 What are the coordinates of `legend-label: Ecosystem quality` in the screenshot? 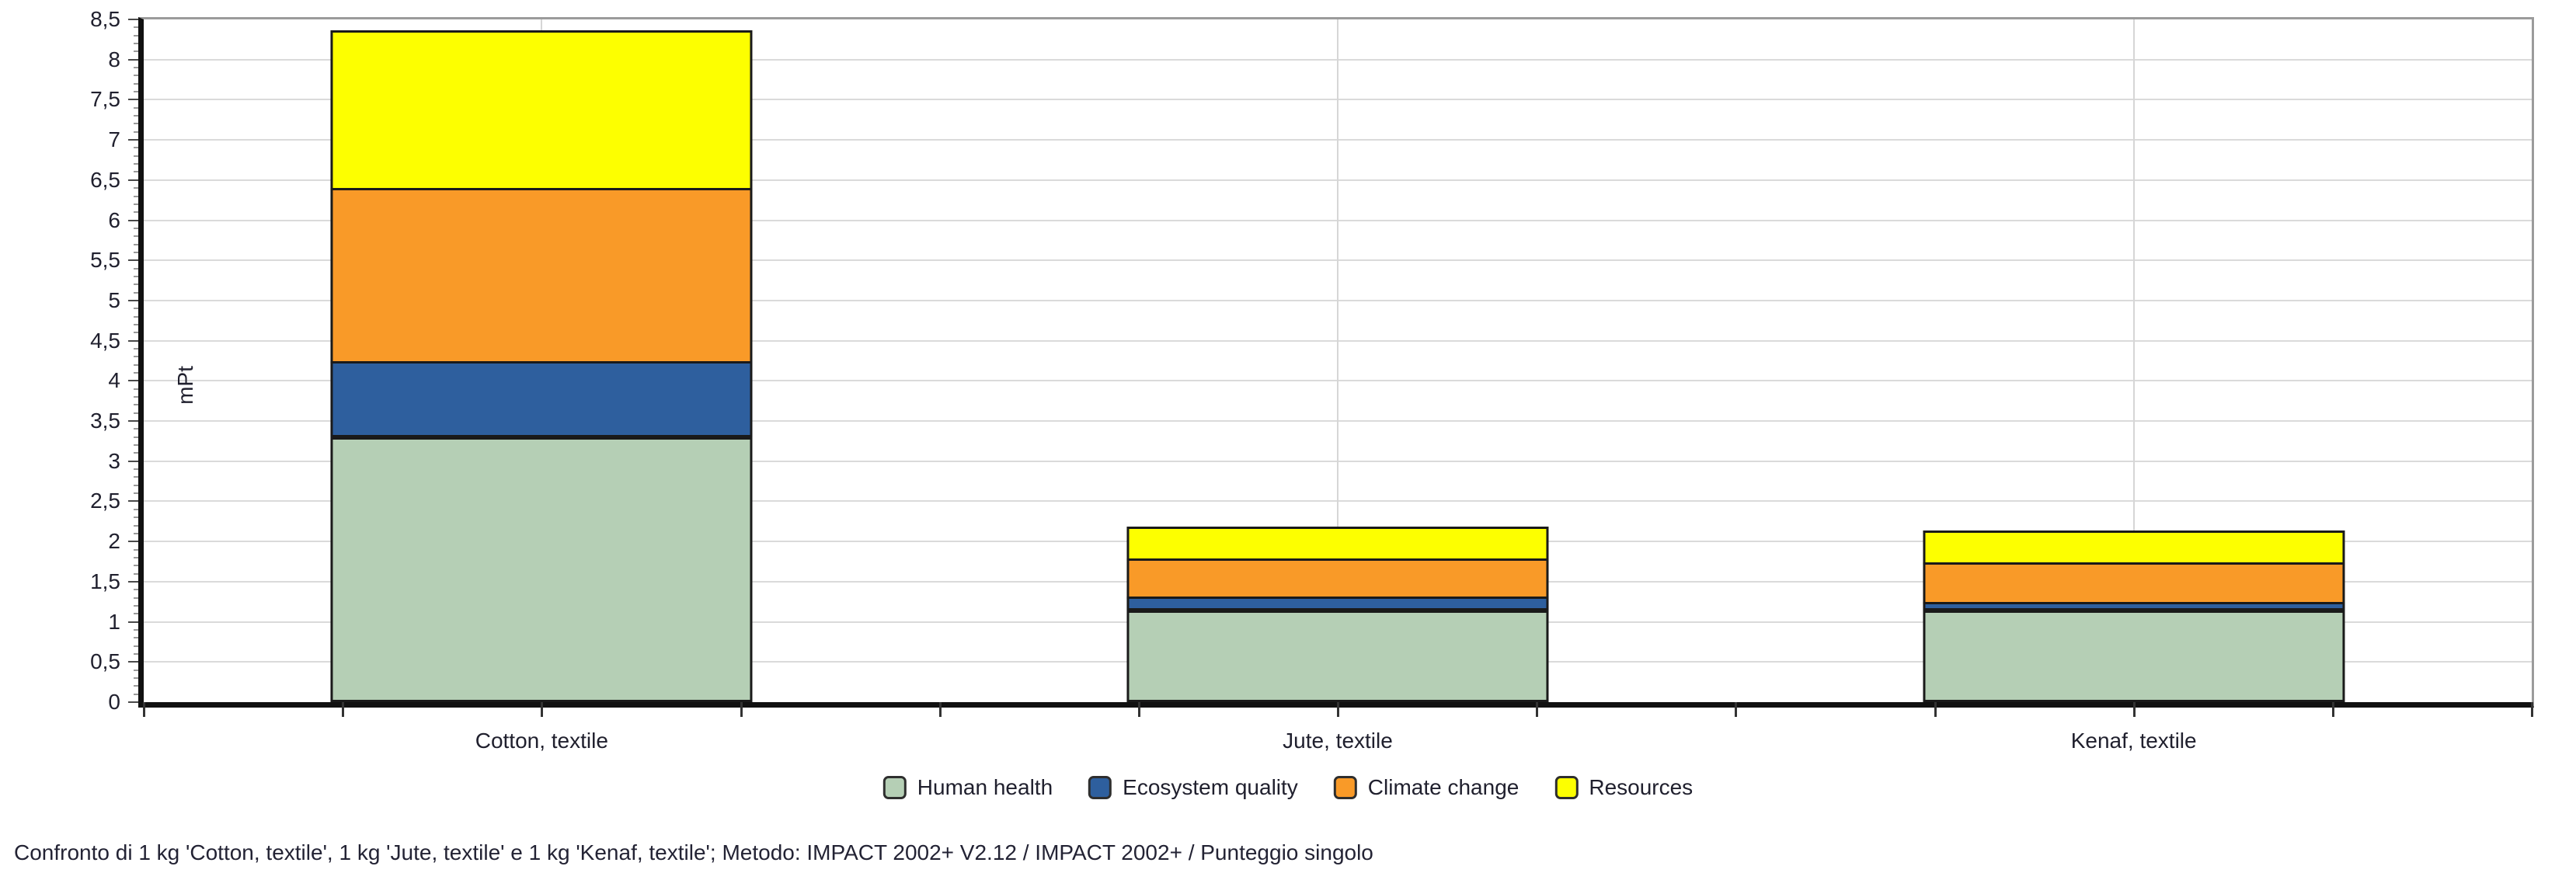 It's located at (1210, 787).